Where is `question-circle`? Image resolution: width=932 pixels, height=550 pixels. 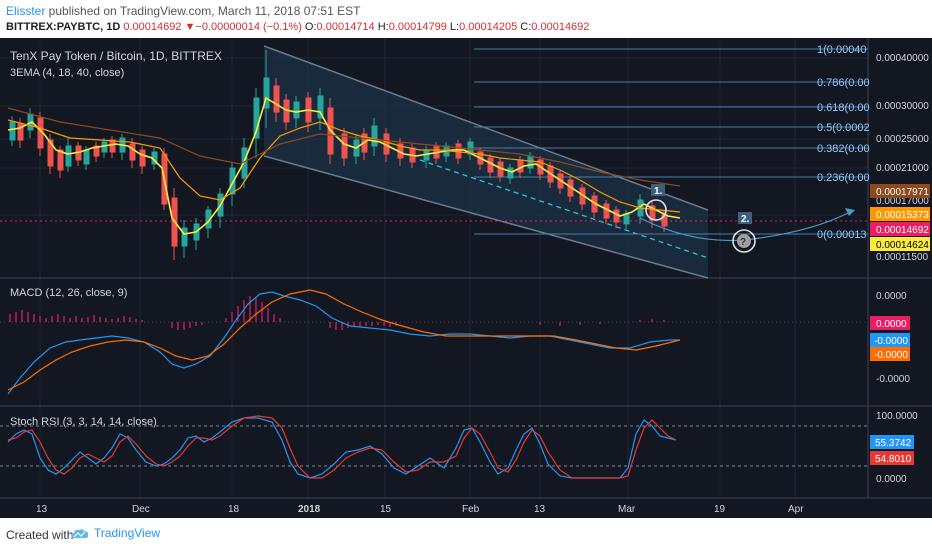
question-circle is located at coordinates (744, 241).